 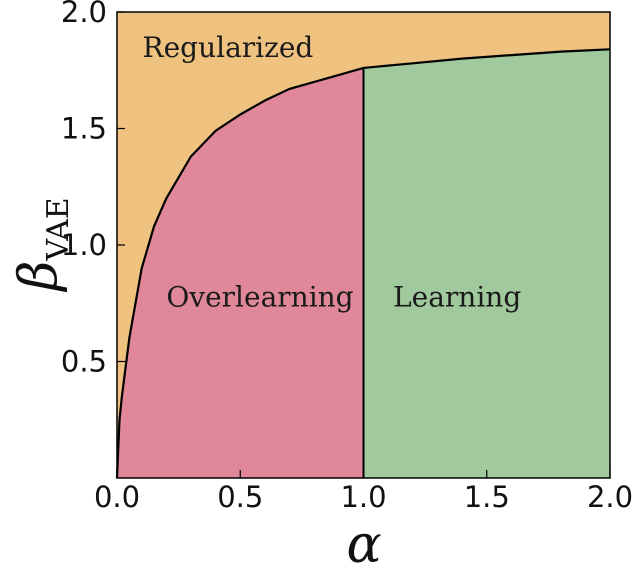 I want to click on y-tick-label: 1.0, so click(x=84, y=245).